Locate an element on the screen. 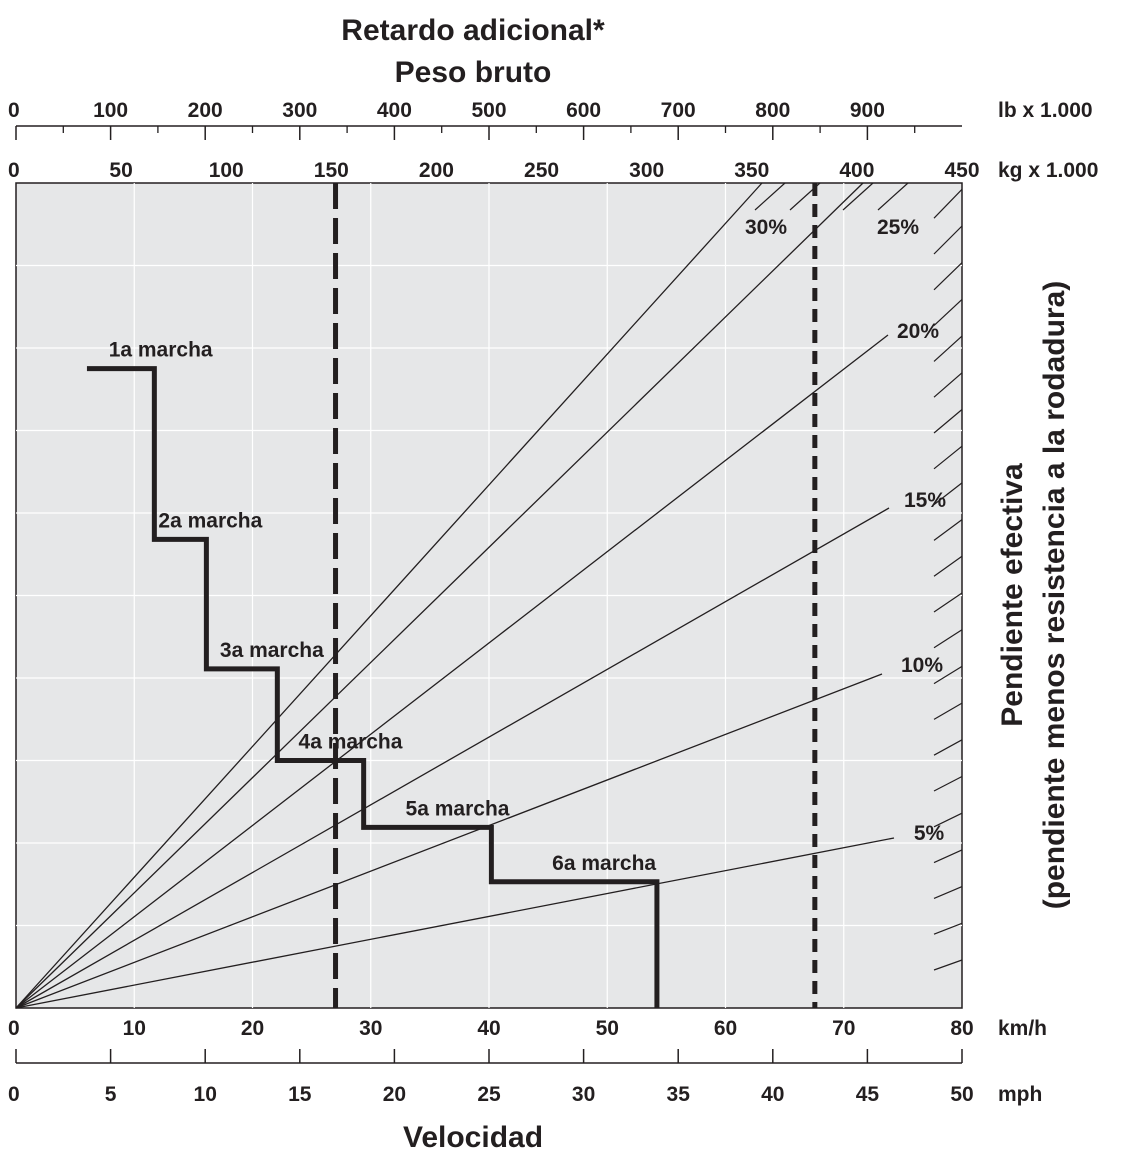 The width and height of the screenshot is (1133, 1154). kmh-tick-label: 10 is located at coordinates (134, 1028).